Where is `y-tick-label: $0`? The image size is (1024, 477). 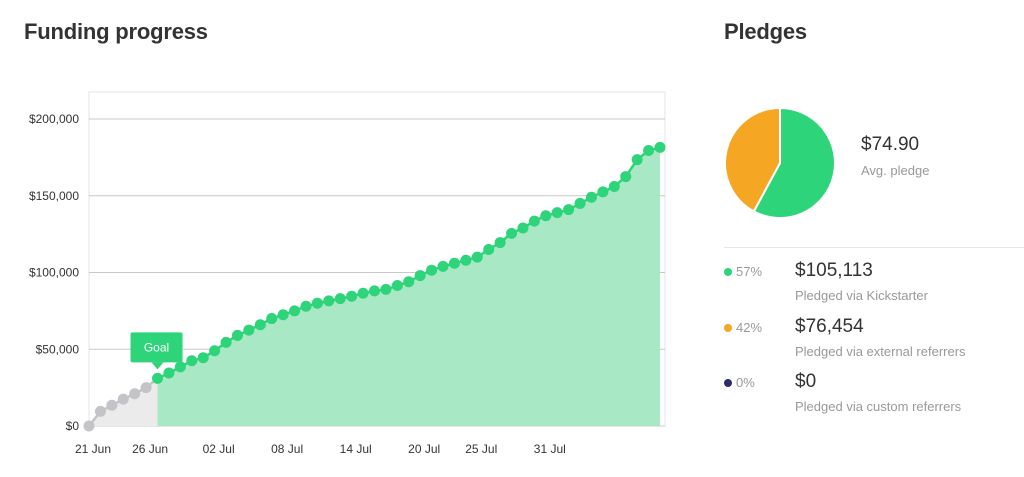 y-tick-label: $0 is located at coordinates (73, 426).